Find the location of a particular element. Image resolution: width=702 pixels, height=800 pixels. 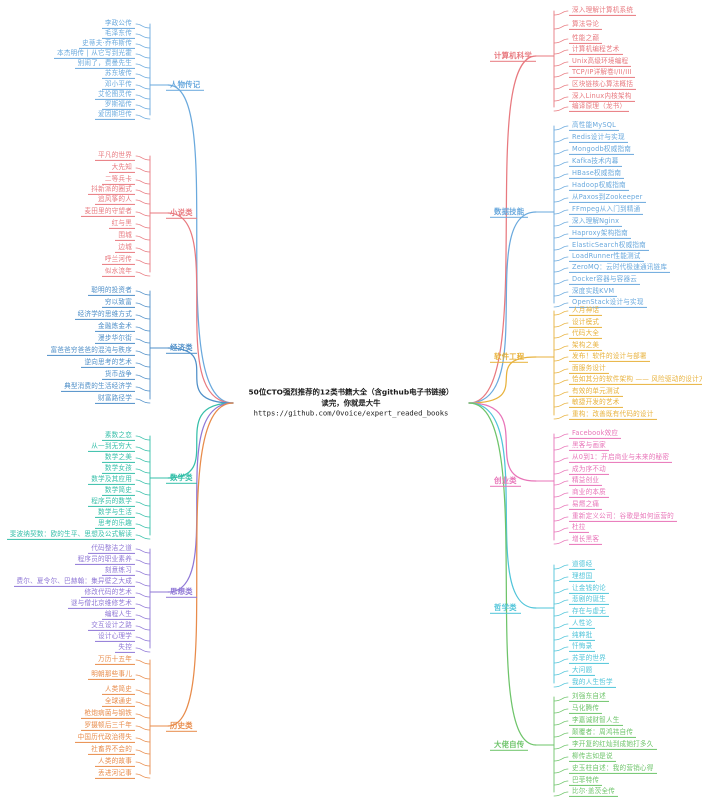

leaf-node: 数学女孩 is located at coordinates (118, 469).